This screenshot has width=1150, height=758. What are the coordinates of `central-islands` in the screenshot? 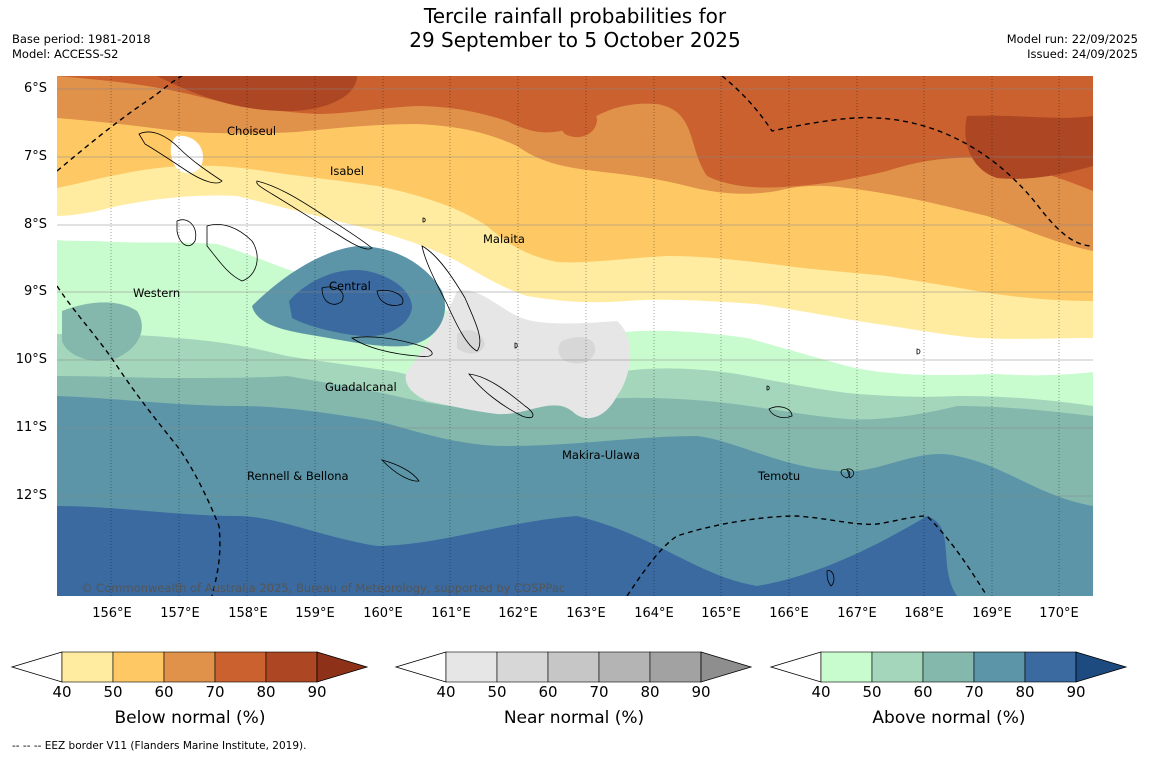 It's located at (362, 296).